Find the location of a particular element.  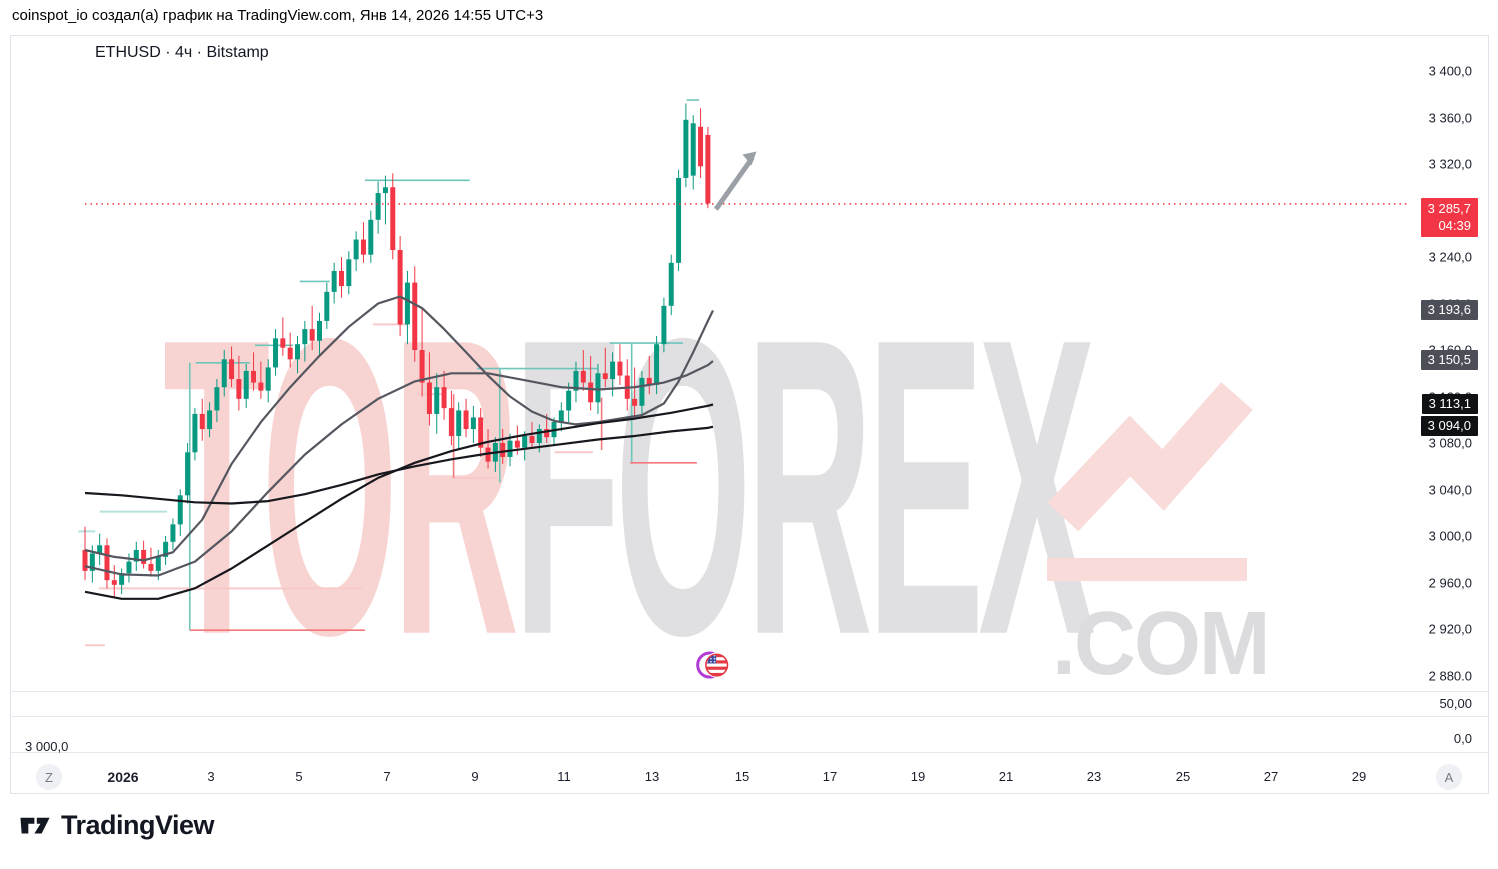

auto-scale-button: A is located at coordinates (1449, 777).